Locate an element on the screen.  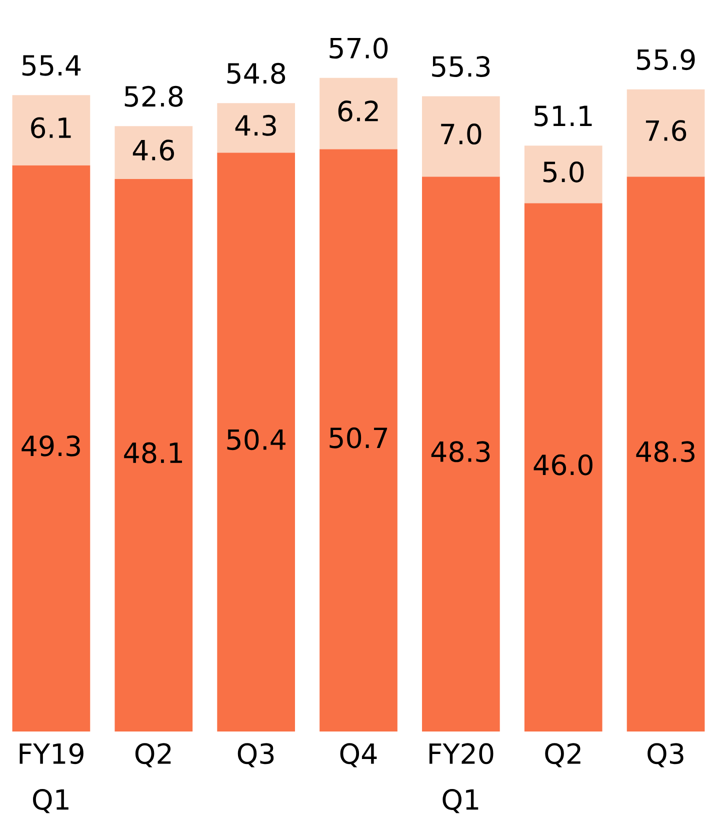
data-label: 6.2 is located at coordinates (358, 111).